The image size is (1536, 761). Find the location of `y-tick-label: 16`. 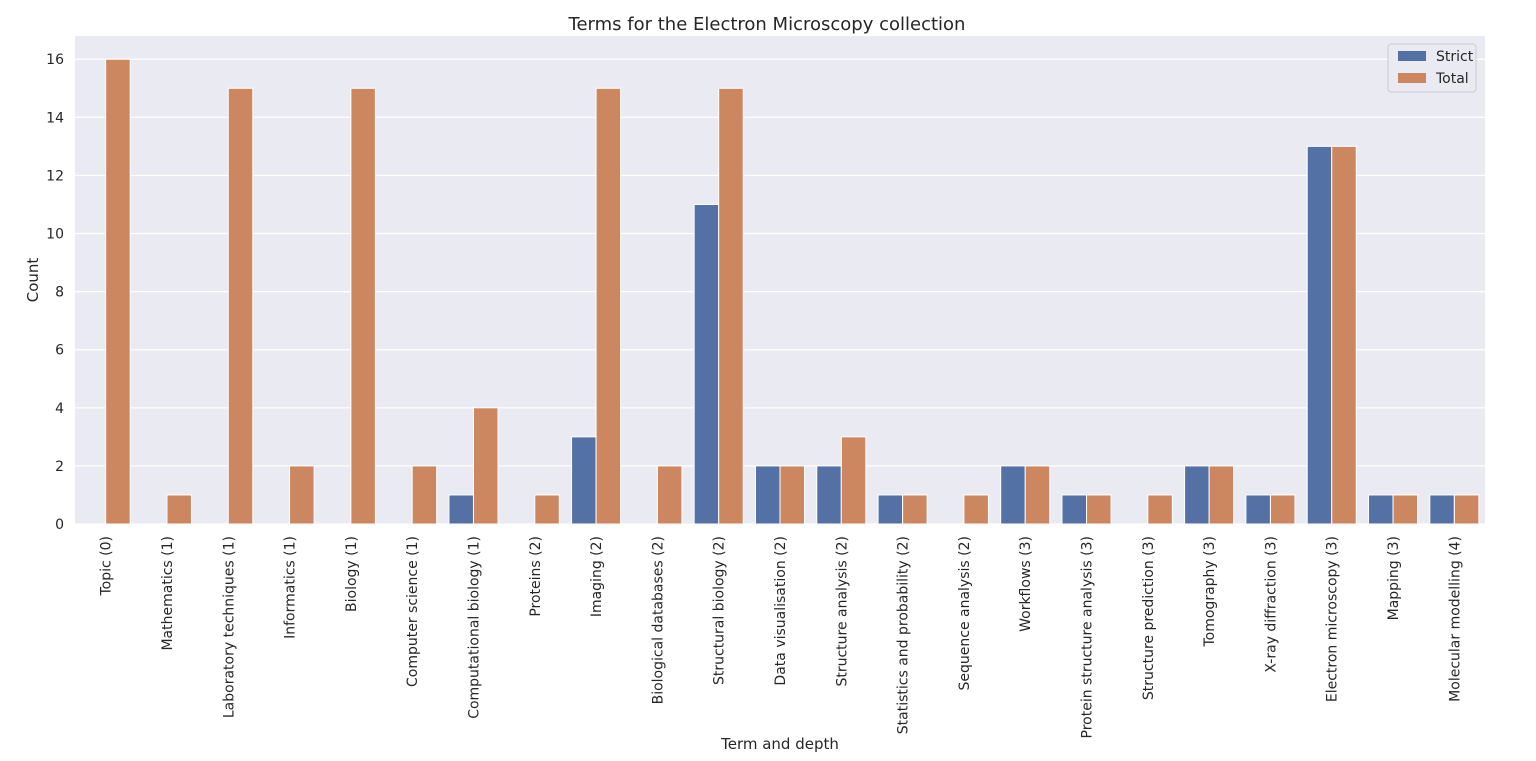

y-tick-label: 16 is located at coordinates (55, 60).